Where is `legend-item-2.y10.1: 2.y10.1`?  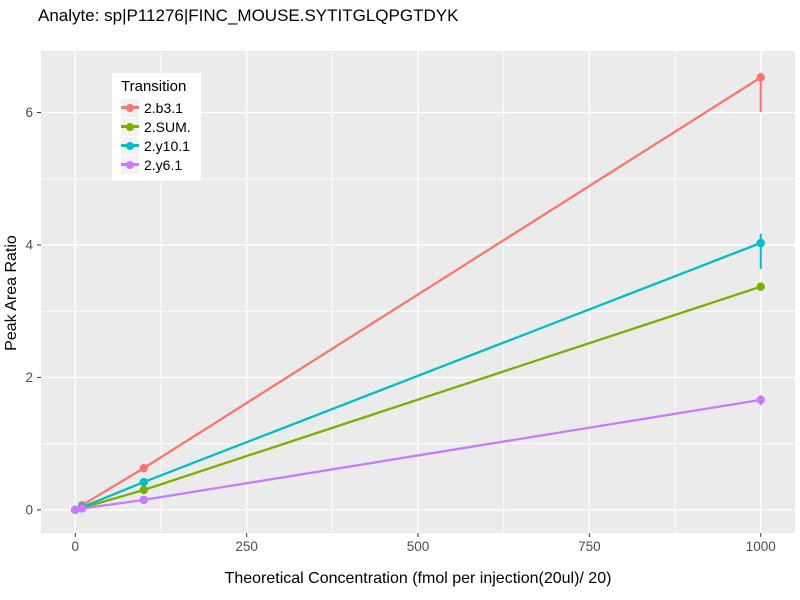 legend-item-2.y10.1: 2.y10.1 is located at coordinates (156, 145).